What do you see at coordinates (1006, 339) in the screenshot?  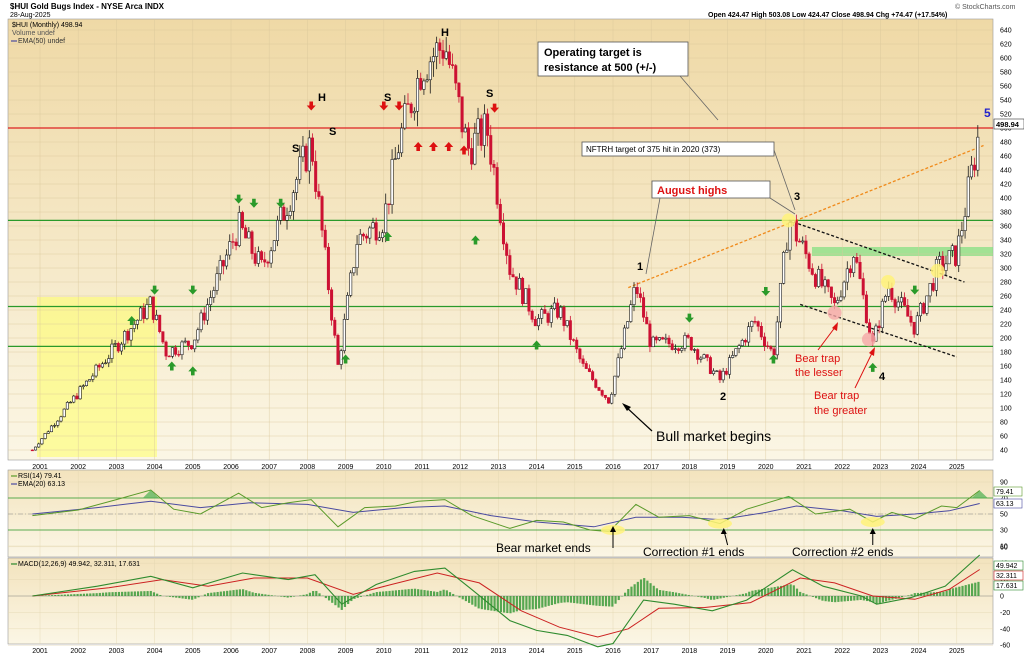 I see `price-y-tick-label: 200` at bounding box center [1006, 339].